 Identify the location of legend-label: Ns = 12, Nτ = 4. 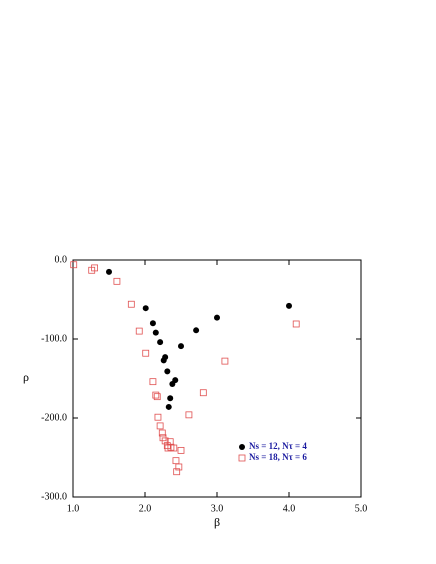
(278, 446).